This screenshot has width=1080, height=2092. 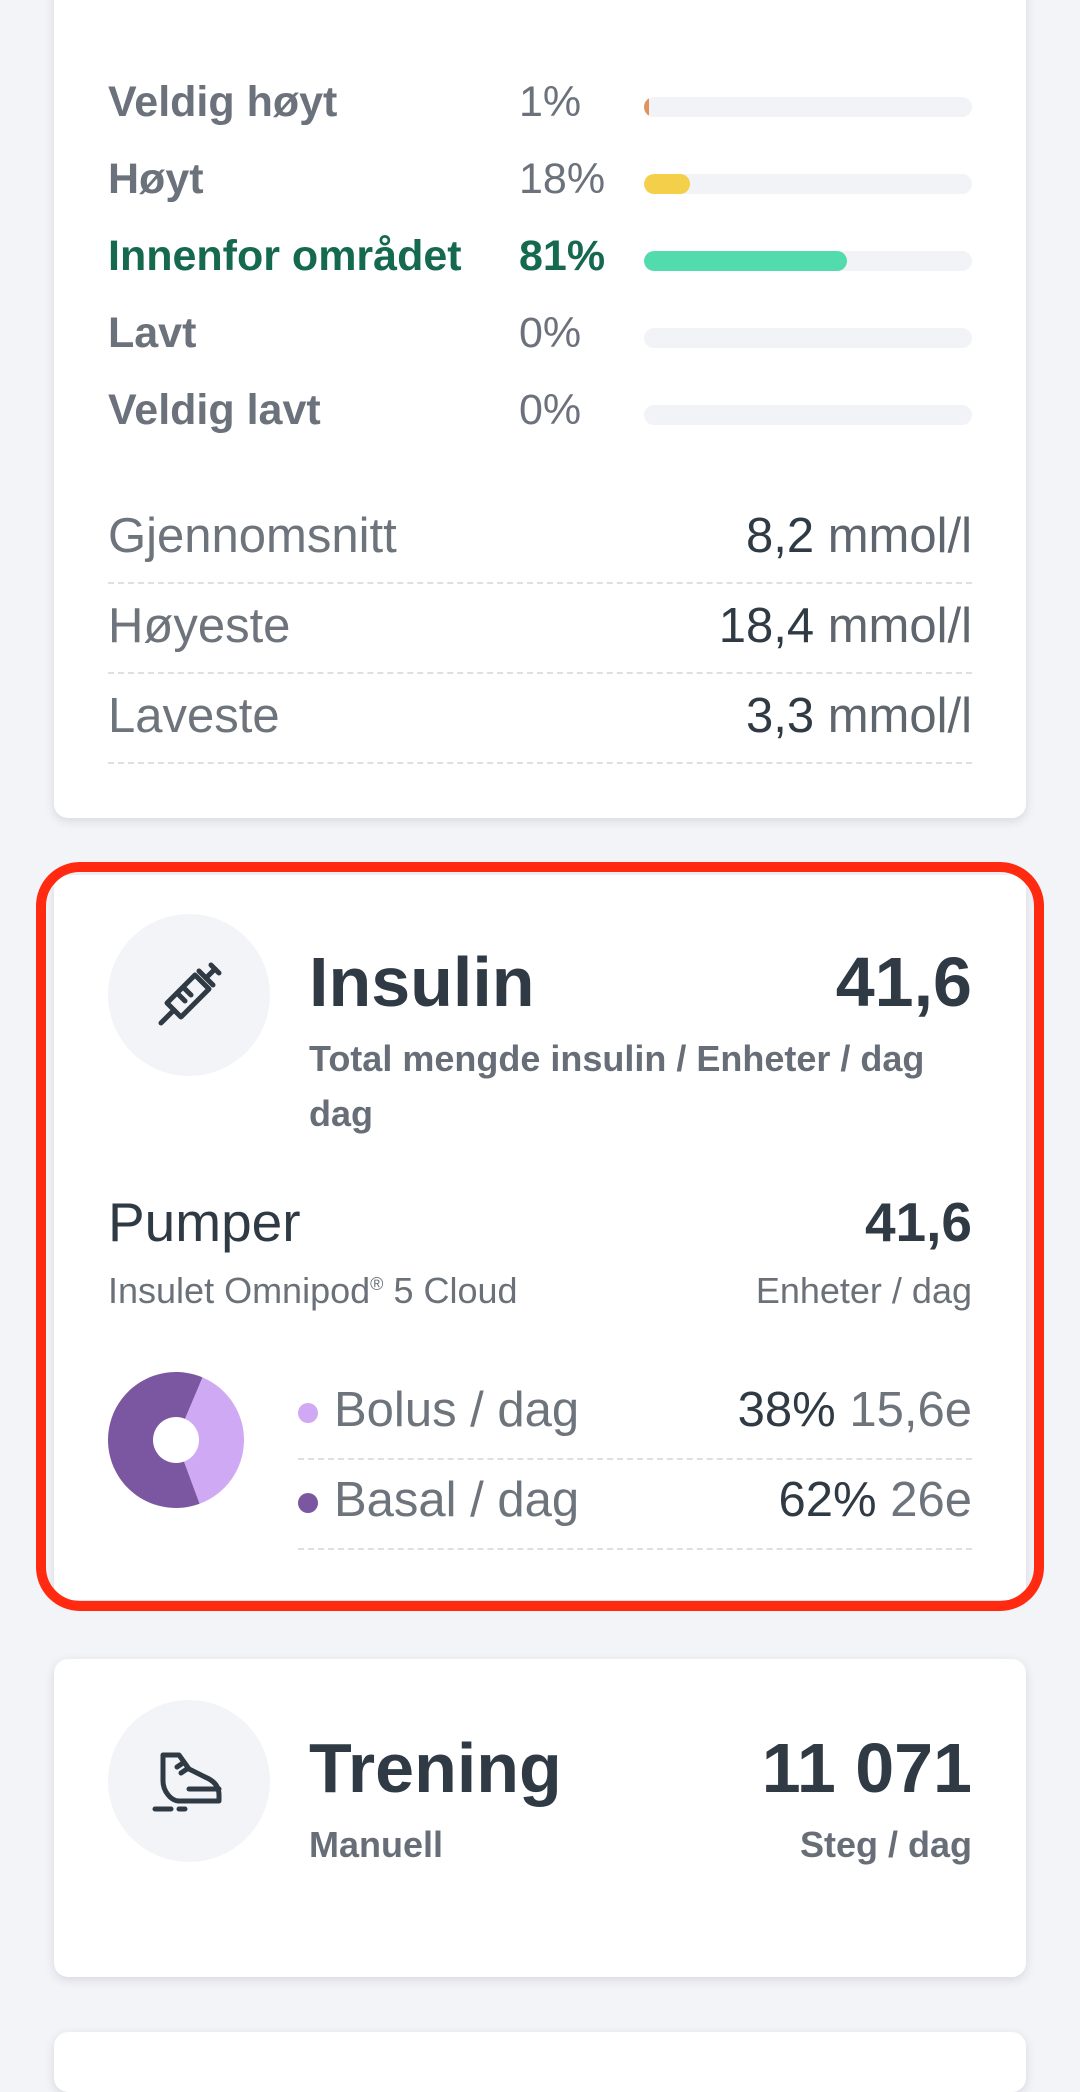 I want to click on insulin-split-donut-chart, so click(x=176, y=1440).